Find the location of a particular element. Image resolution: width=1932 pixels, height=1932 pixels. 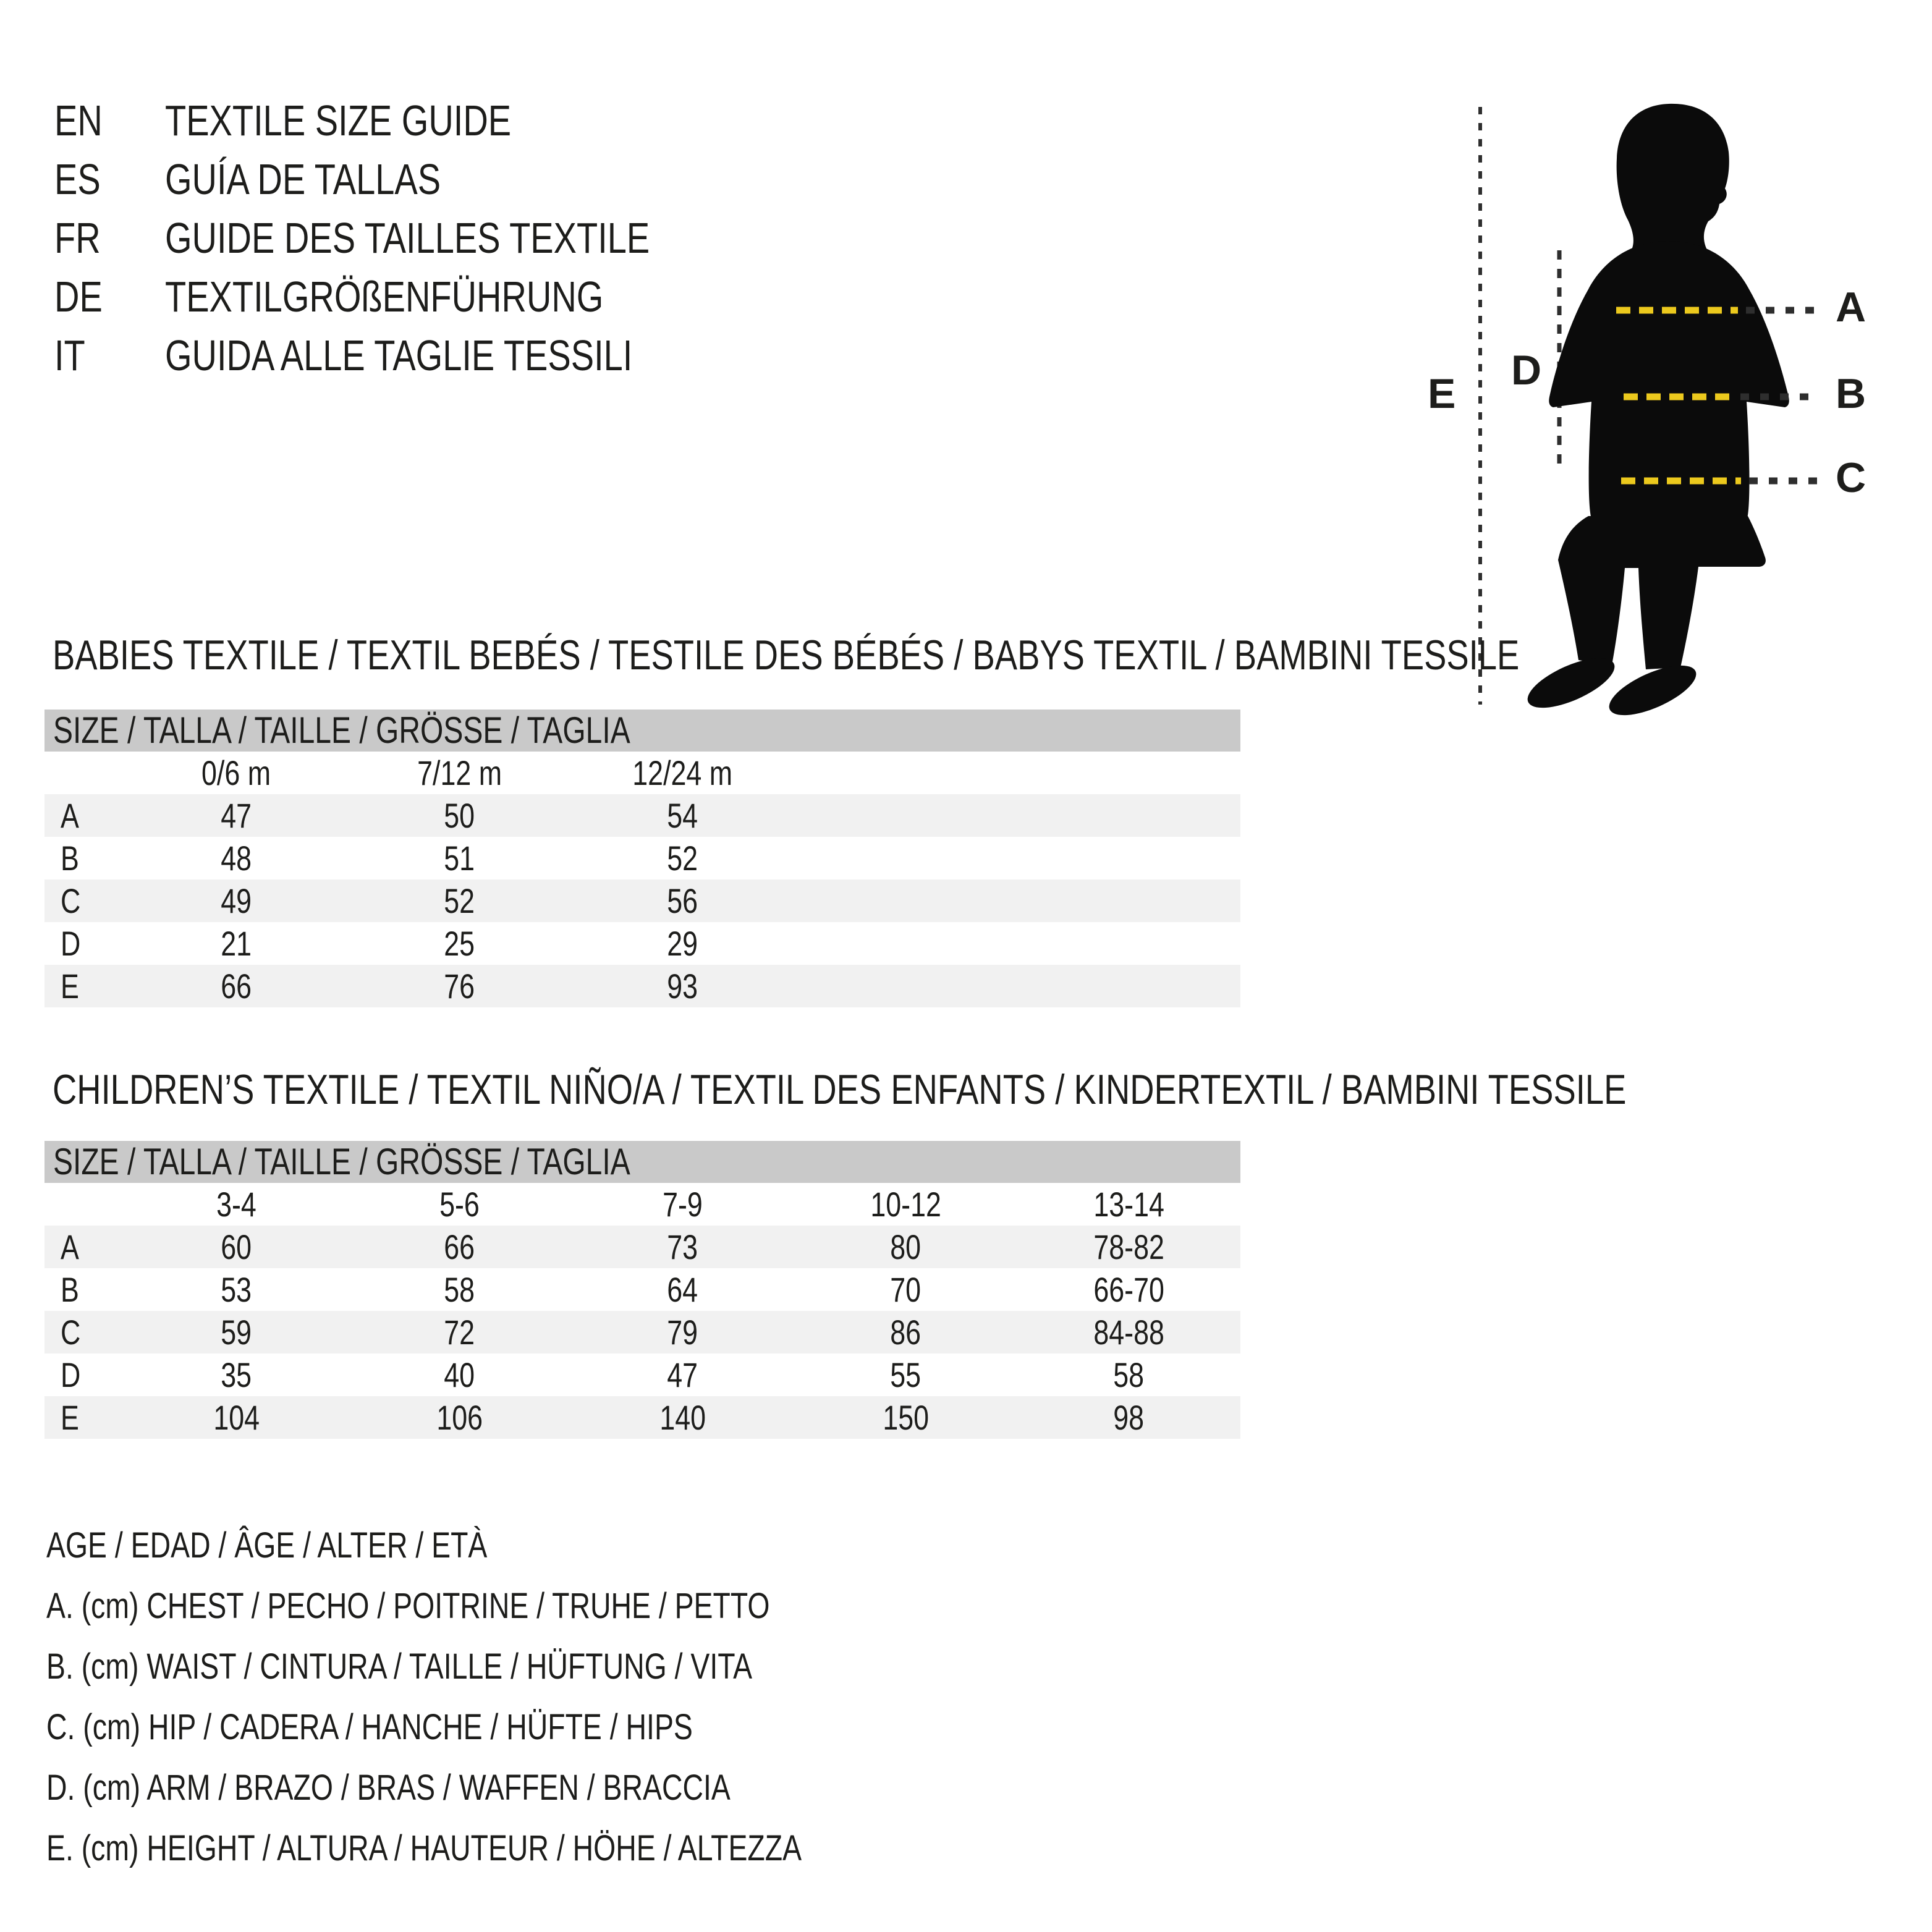

children-size-header-bar: SIZE / TALLA / TAILLE / GRÖSSE / TAGLIA is located at coordinates (642, 1162).